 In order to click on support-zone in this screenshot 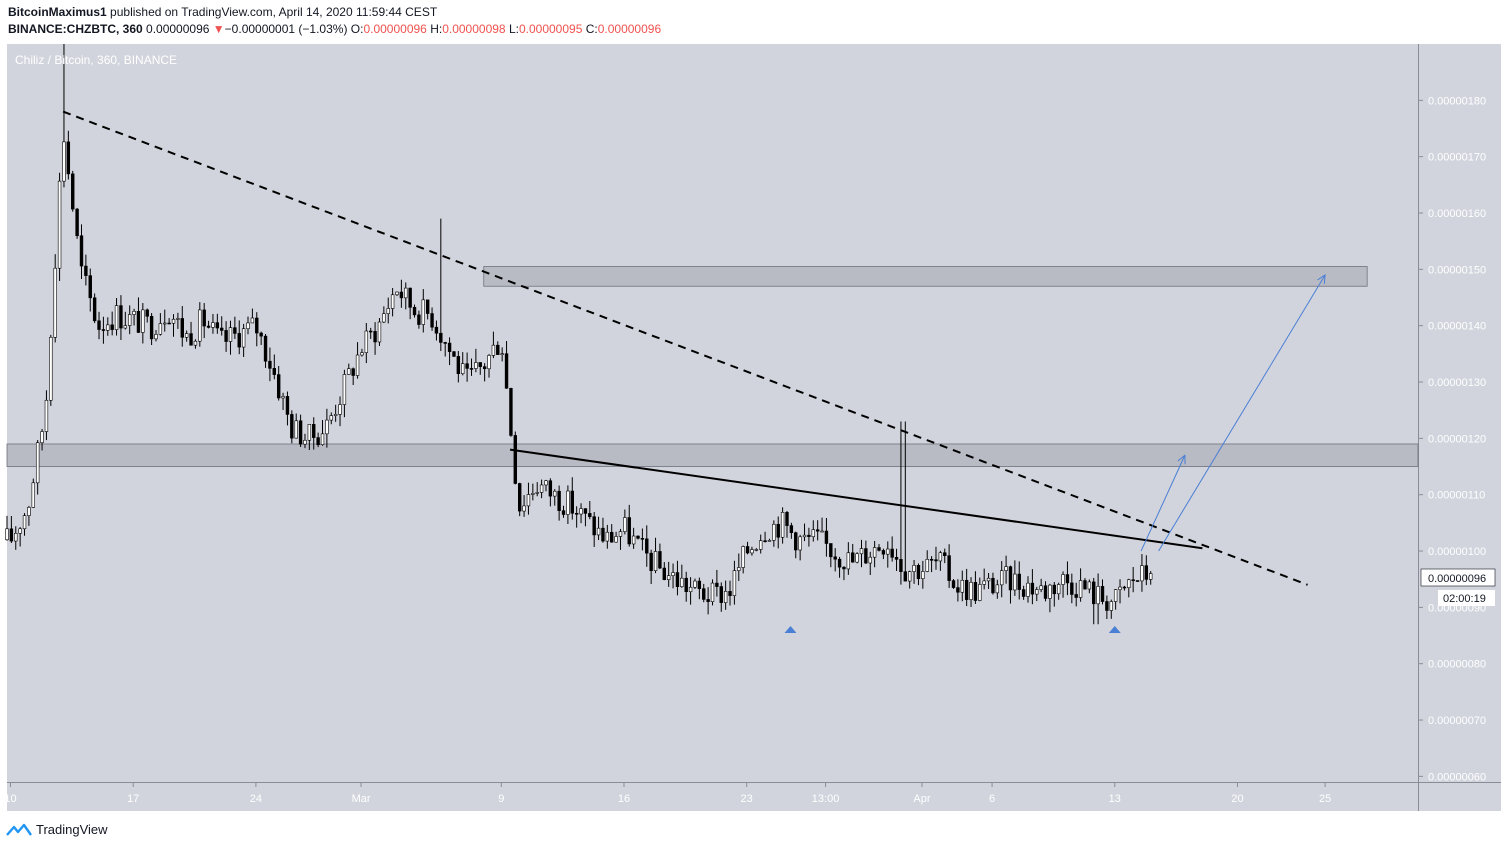, I will do `click(712, 455)`.